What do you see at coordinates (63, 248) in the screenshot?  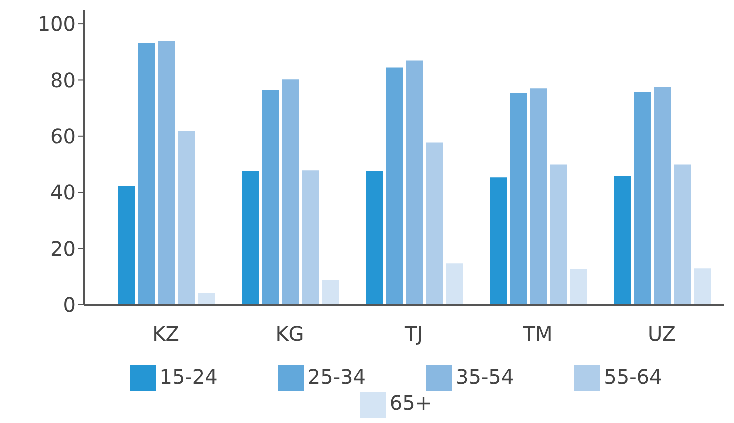 I see `y-tick-label: 20` at bounding box center [63, 248].